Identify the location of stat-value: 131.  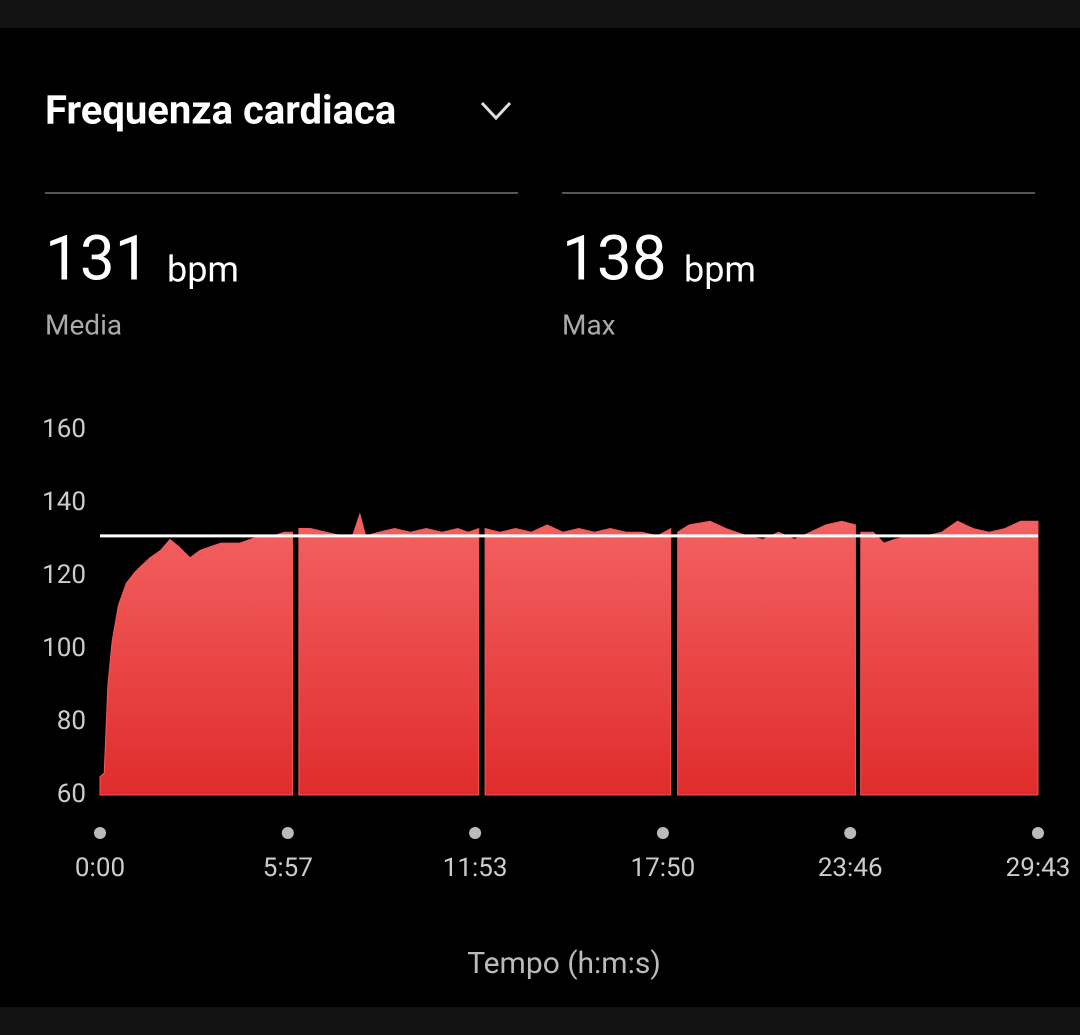
(97, 258).